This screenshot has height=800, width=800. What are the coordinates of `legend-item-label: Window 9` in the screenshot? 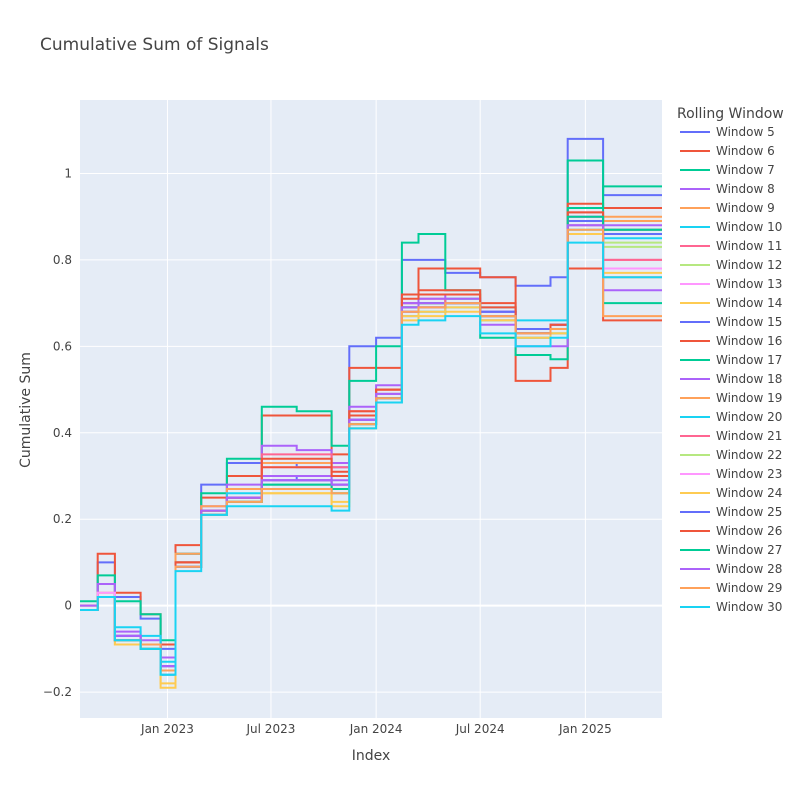 It's located at (745, 208).